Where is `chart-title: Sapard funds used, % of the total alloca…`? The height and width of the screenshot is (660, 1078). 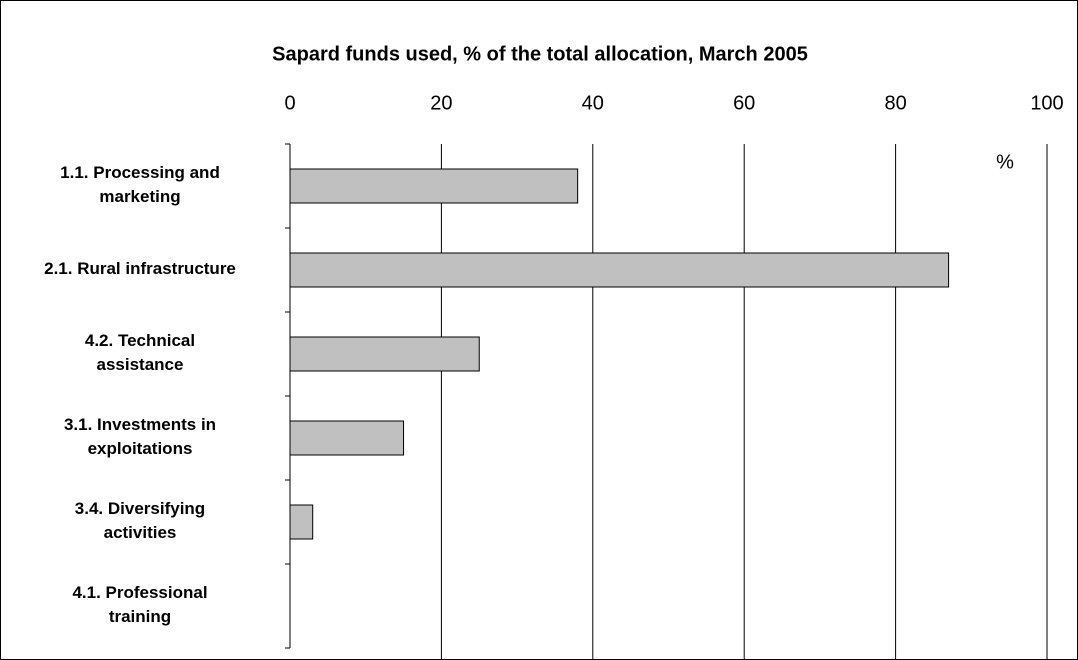 chart-title: Sapard funds used, % of the total alloca… is located at coordinates (540, 54).